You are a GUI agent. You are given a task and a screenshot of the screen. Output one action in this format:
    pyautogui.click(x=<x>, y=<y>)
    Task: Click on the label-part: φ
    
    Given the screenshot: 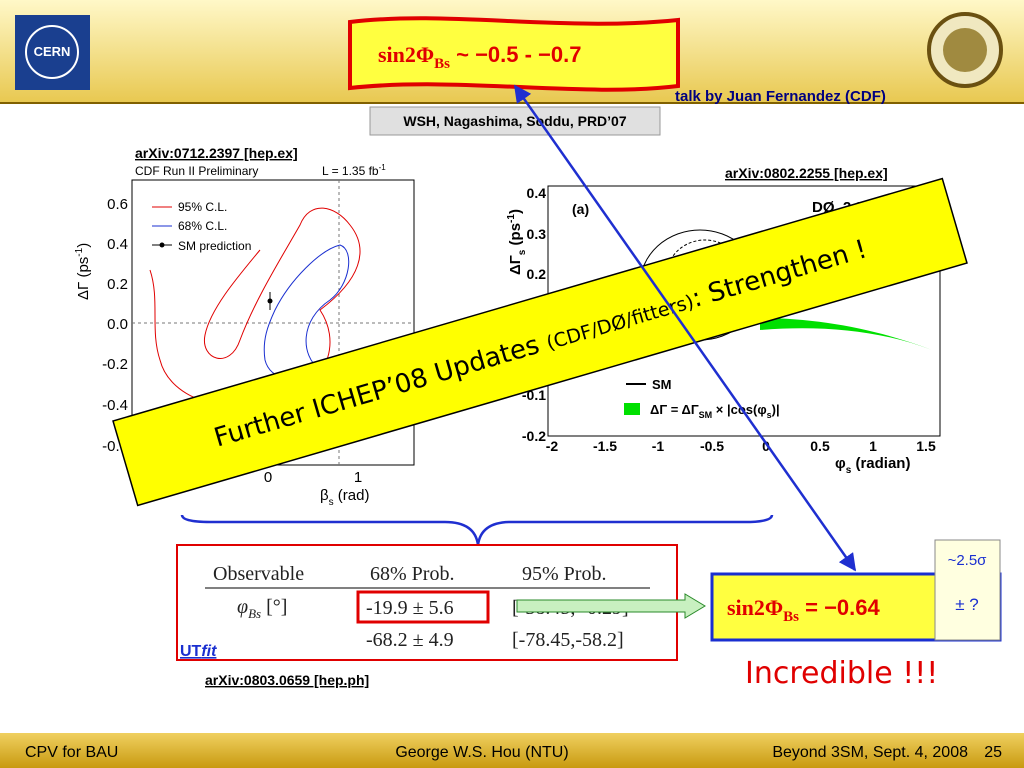 What is the action you would take?
    pyautogui.click(x=840, y=463)
    